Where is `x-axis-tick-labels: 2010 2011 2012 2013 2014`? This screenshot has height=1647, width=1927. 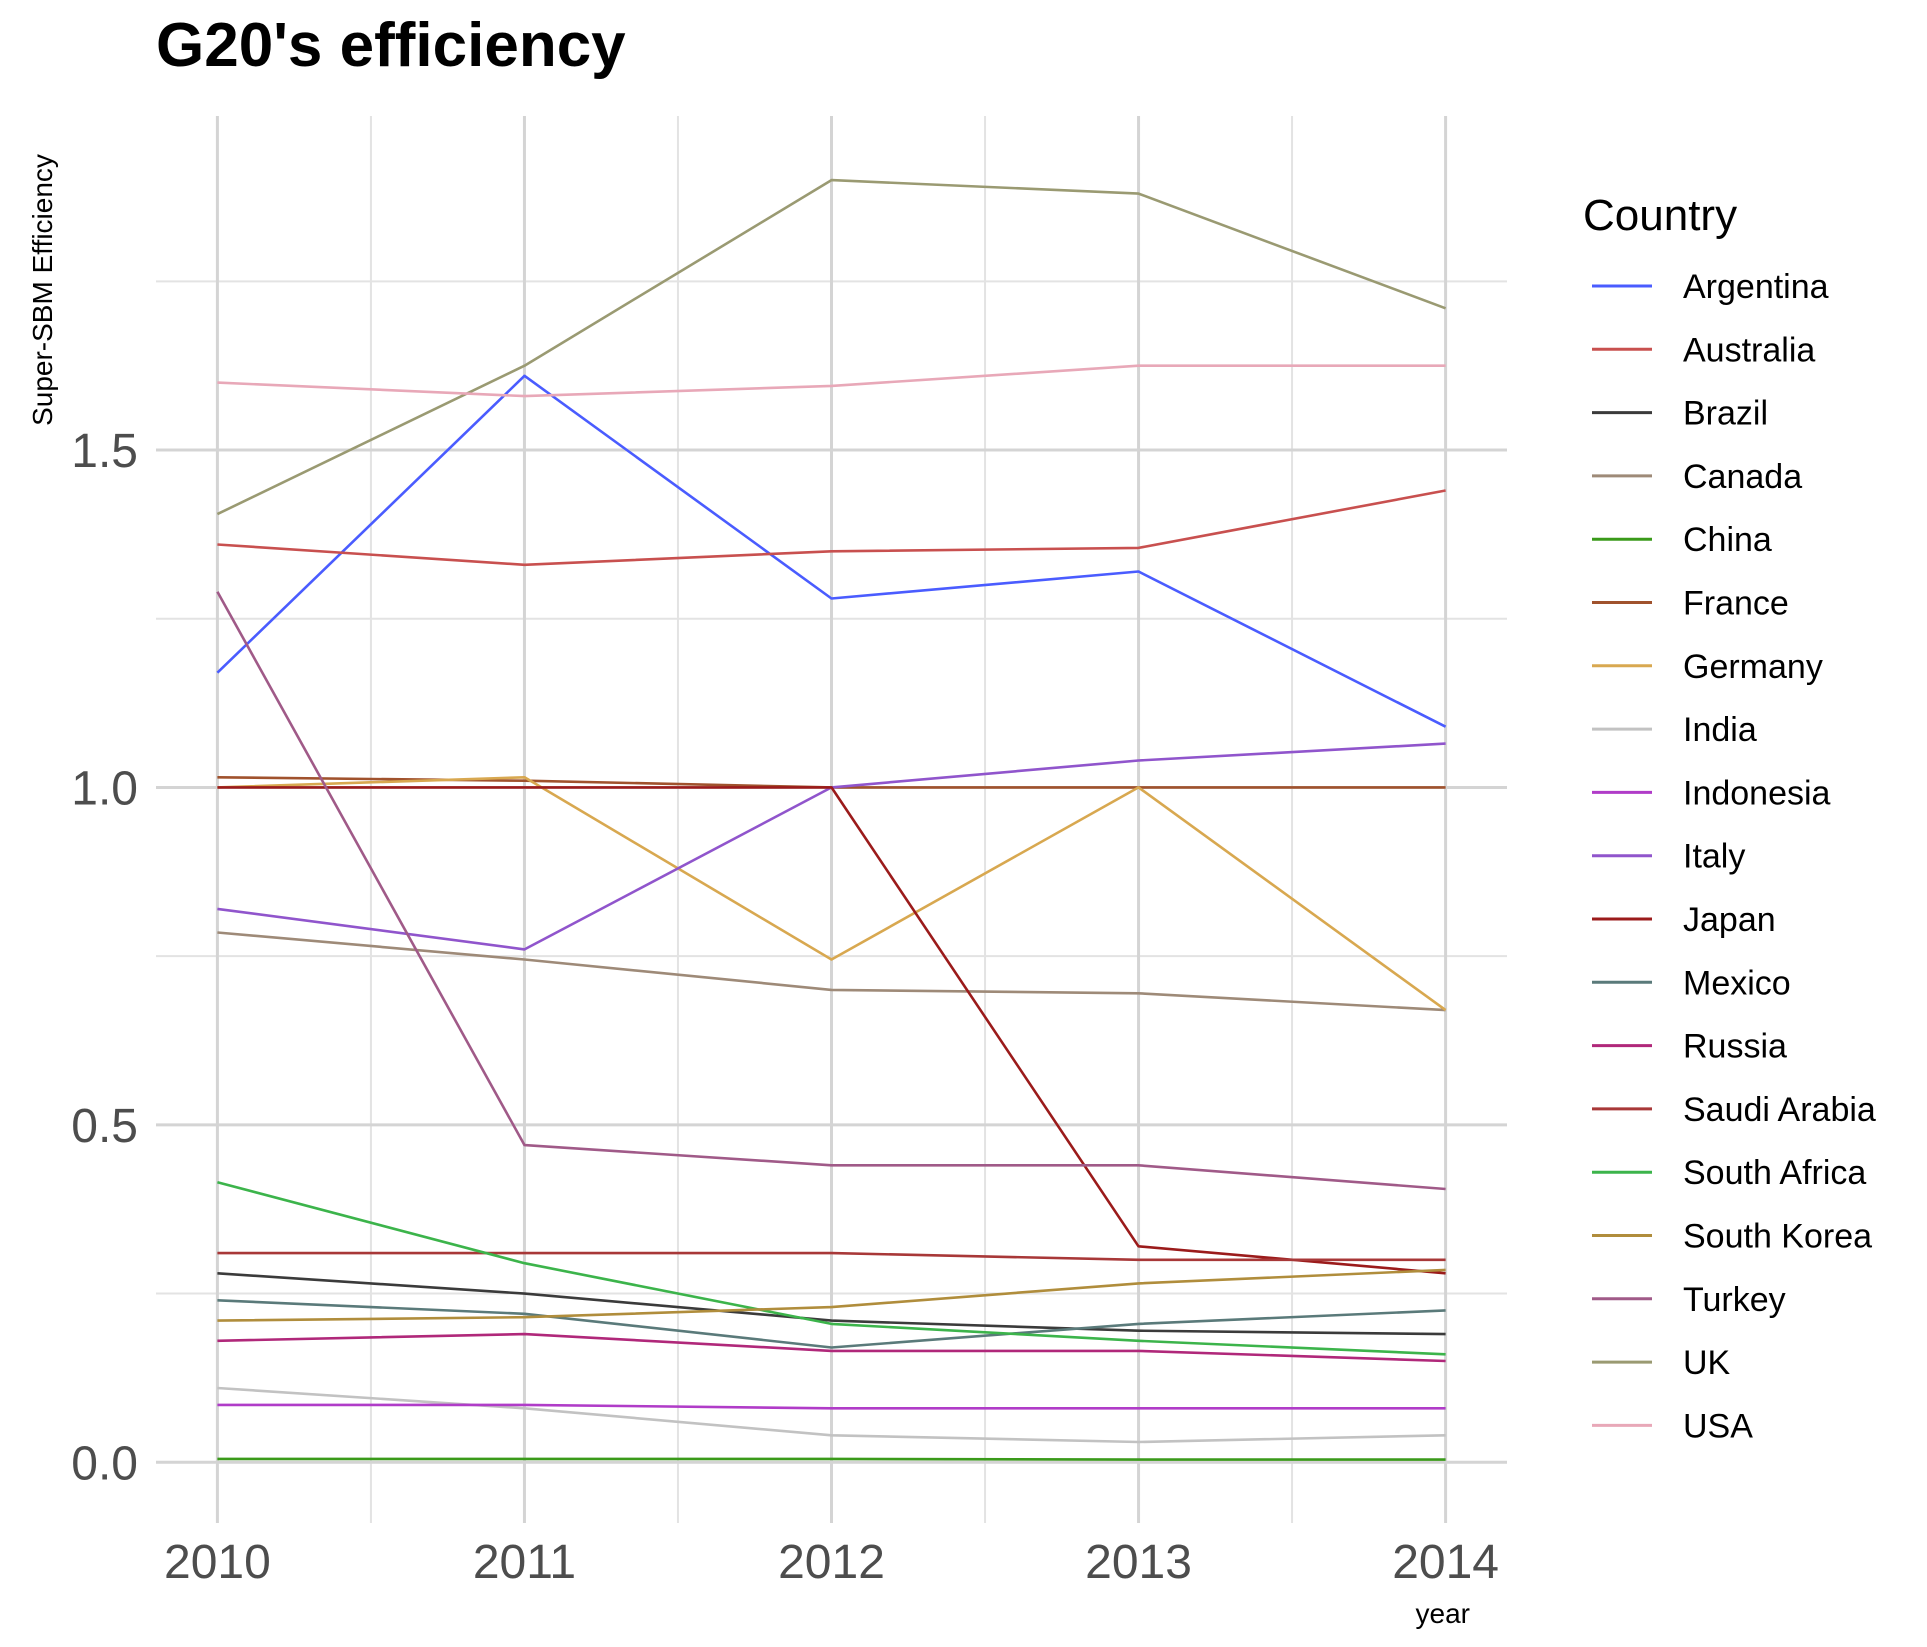
x-axis-tick-labels: 2010 2011 2012 2013 2014 is located at coordinates (831, 1562).